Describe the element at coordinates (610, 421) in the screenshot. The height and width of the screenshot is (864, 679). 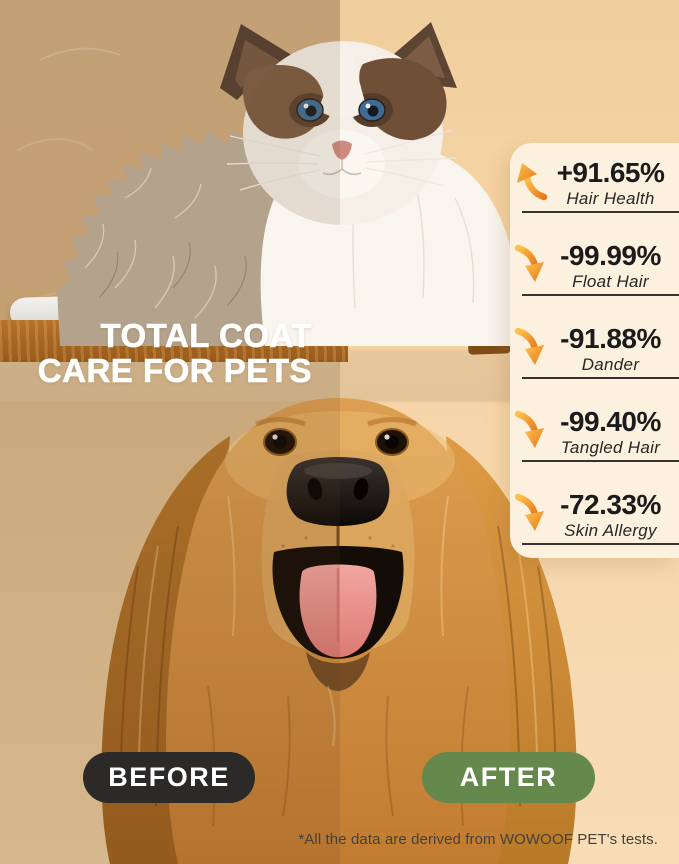
I see `stat-value: -99.40%` at that location.